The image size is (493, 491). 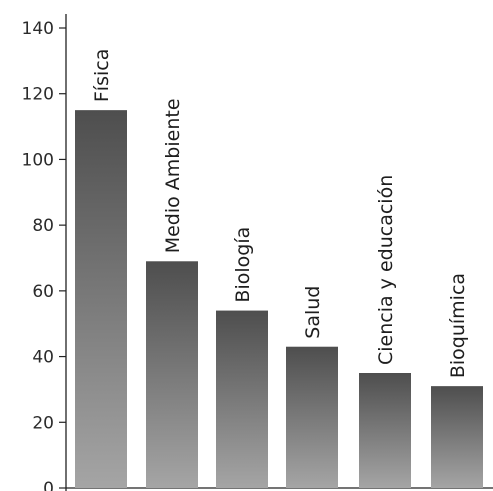 I want to click on category-label: Bioquímica, so click(x=458, y=325).